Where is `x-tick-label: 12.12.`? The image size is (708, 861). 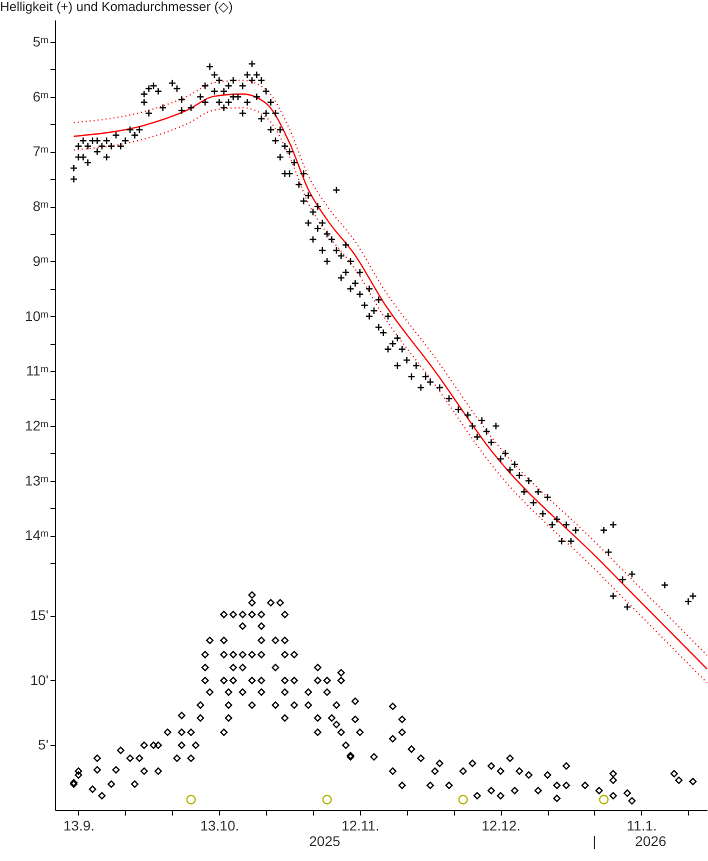
x-tick-label: 12.12. is located at coordinates (501, 826).